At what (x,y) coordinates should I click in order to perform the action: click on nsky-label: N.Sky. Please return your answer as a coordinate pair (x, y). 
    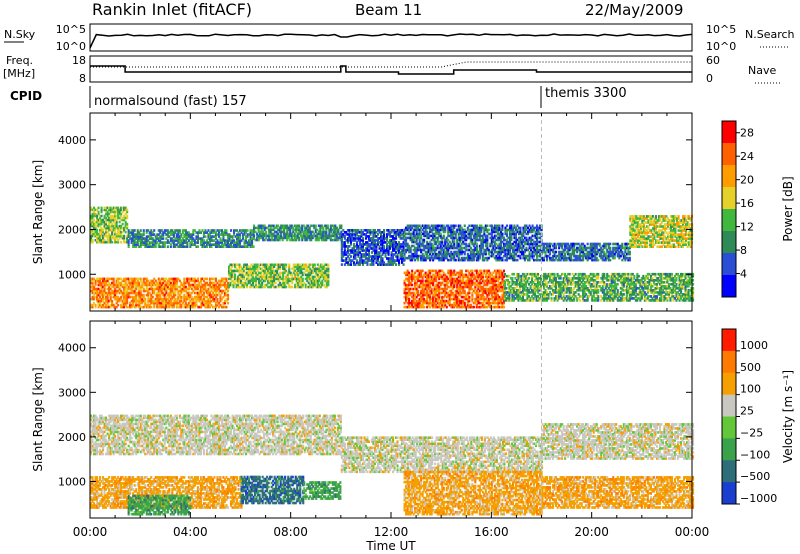
    Looking at the image, I should click on (20, 34).